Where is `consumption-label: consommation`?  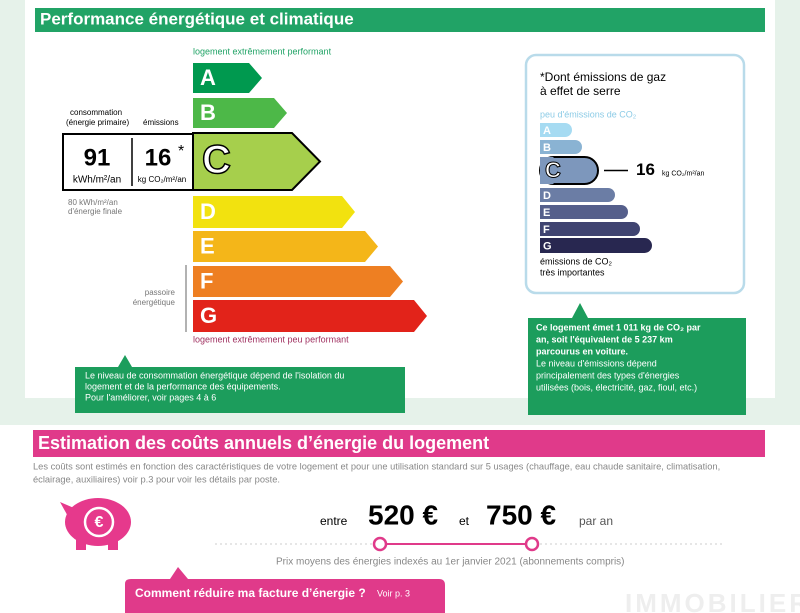 consumption-label: consommation is located at coordinates (96, 112).